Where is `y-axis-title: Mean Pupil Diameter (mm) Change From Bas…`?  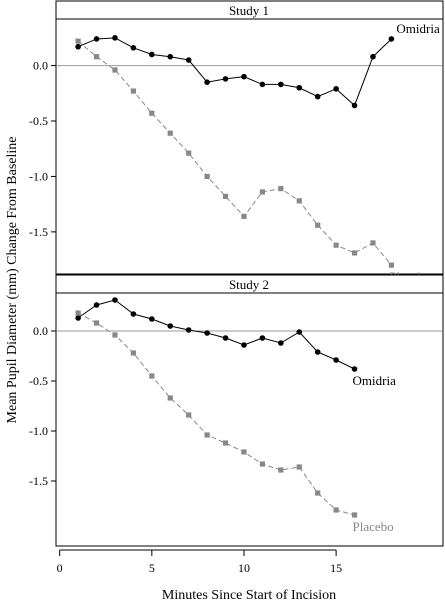
y-axis-title: Mean Pupil Diameter (mm) Change From Bas… is located at coordinates (12, 280).